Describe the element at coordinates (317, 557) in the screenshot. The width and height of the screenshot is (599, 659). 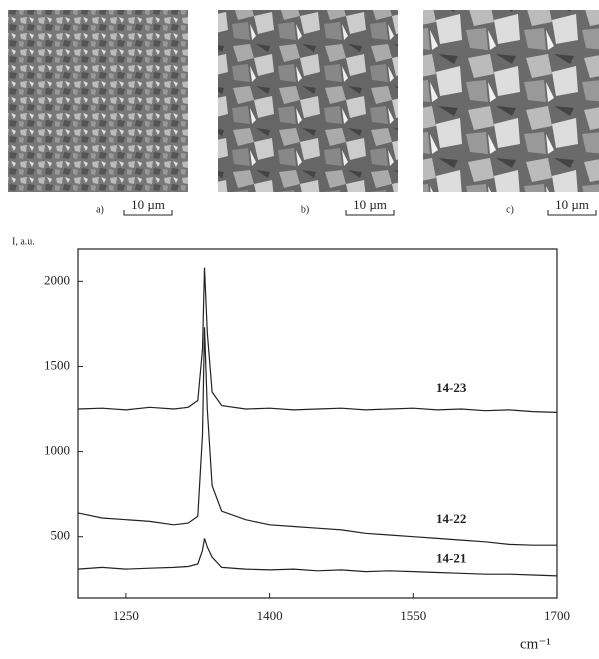
I see `spectrum-line` at that location.